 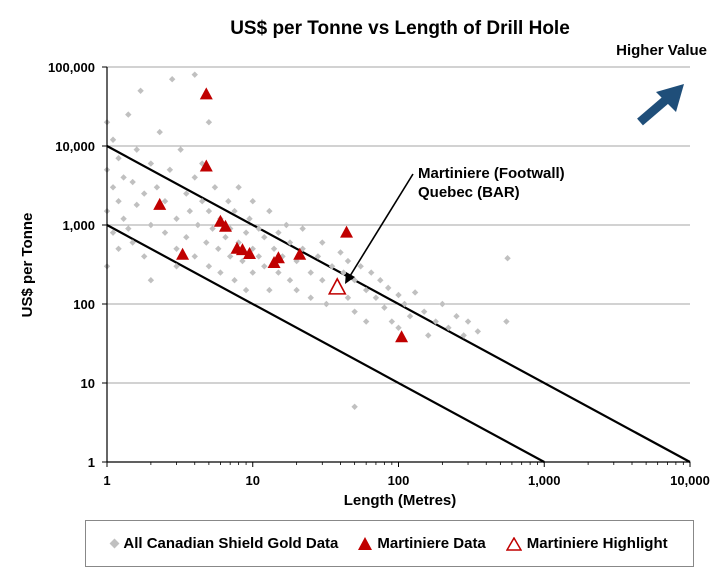 I want to click on y-tick-label: 10, so click(x=88, y=383).